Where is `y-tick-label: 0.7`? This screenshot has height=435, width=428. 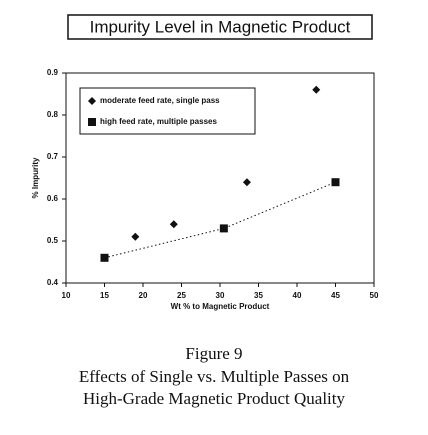
y-tick-label: 0.7 is located at coordinates (53, 156).